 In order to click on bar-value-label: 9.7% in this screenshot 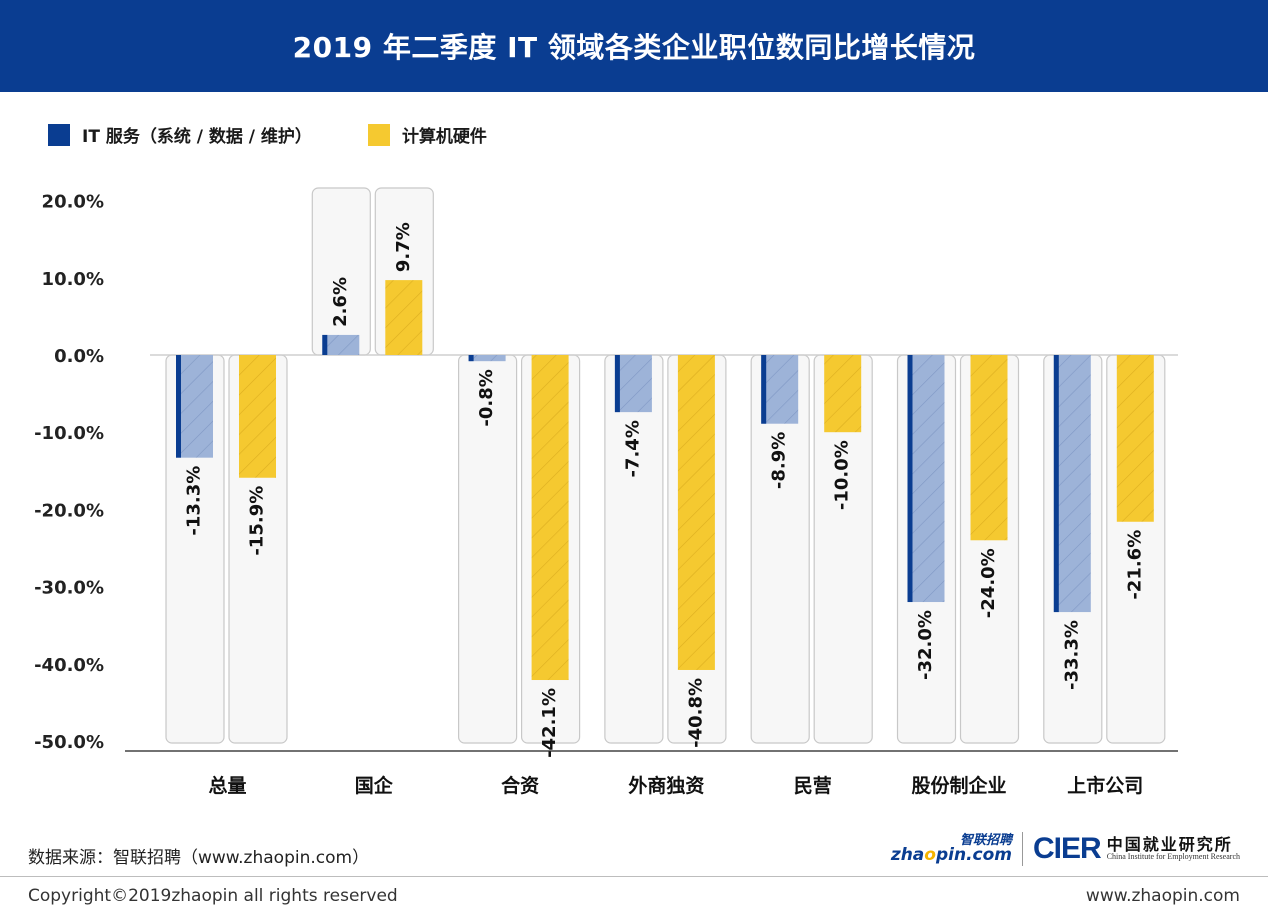, I will do `click(403, 247)`.